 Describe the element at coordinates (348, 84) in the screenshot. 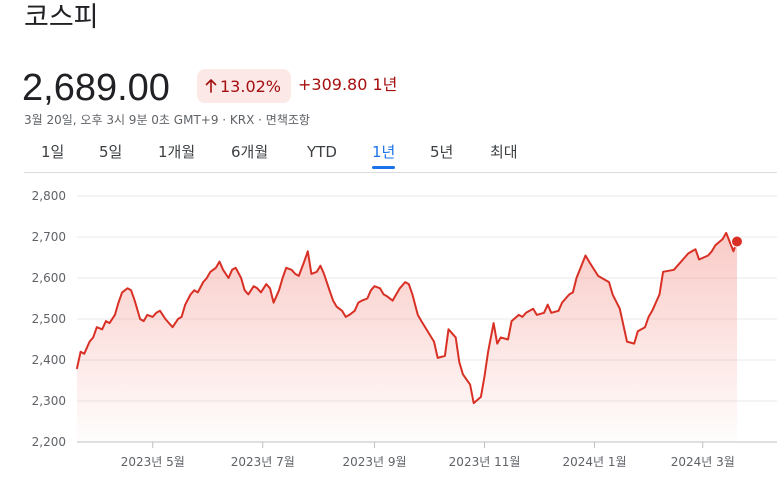

I see `absolute-change: +309.80 1년` at that location.